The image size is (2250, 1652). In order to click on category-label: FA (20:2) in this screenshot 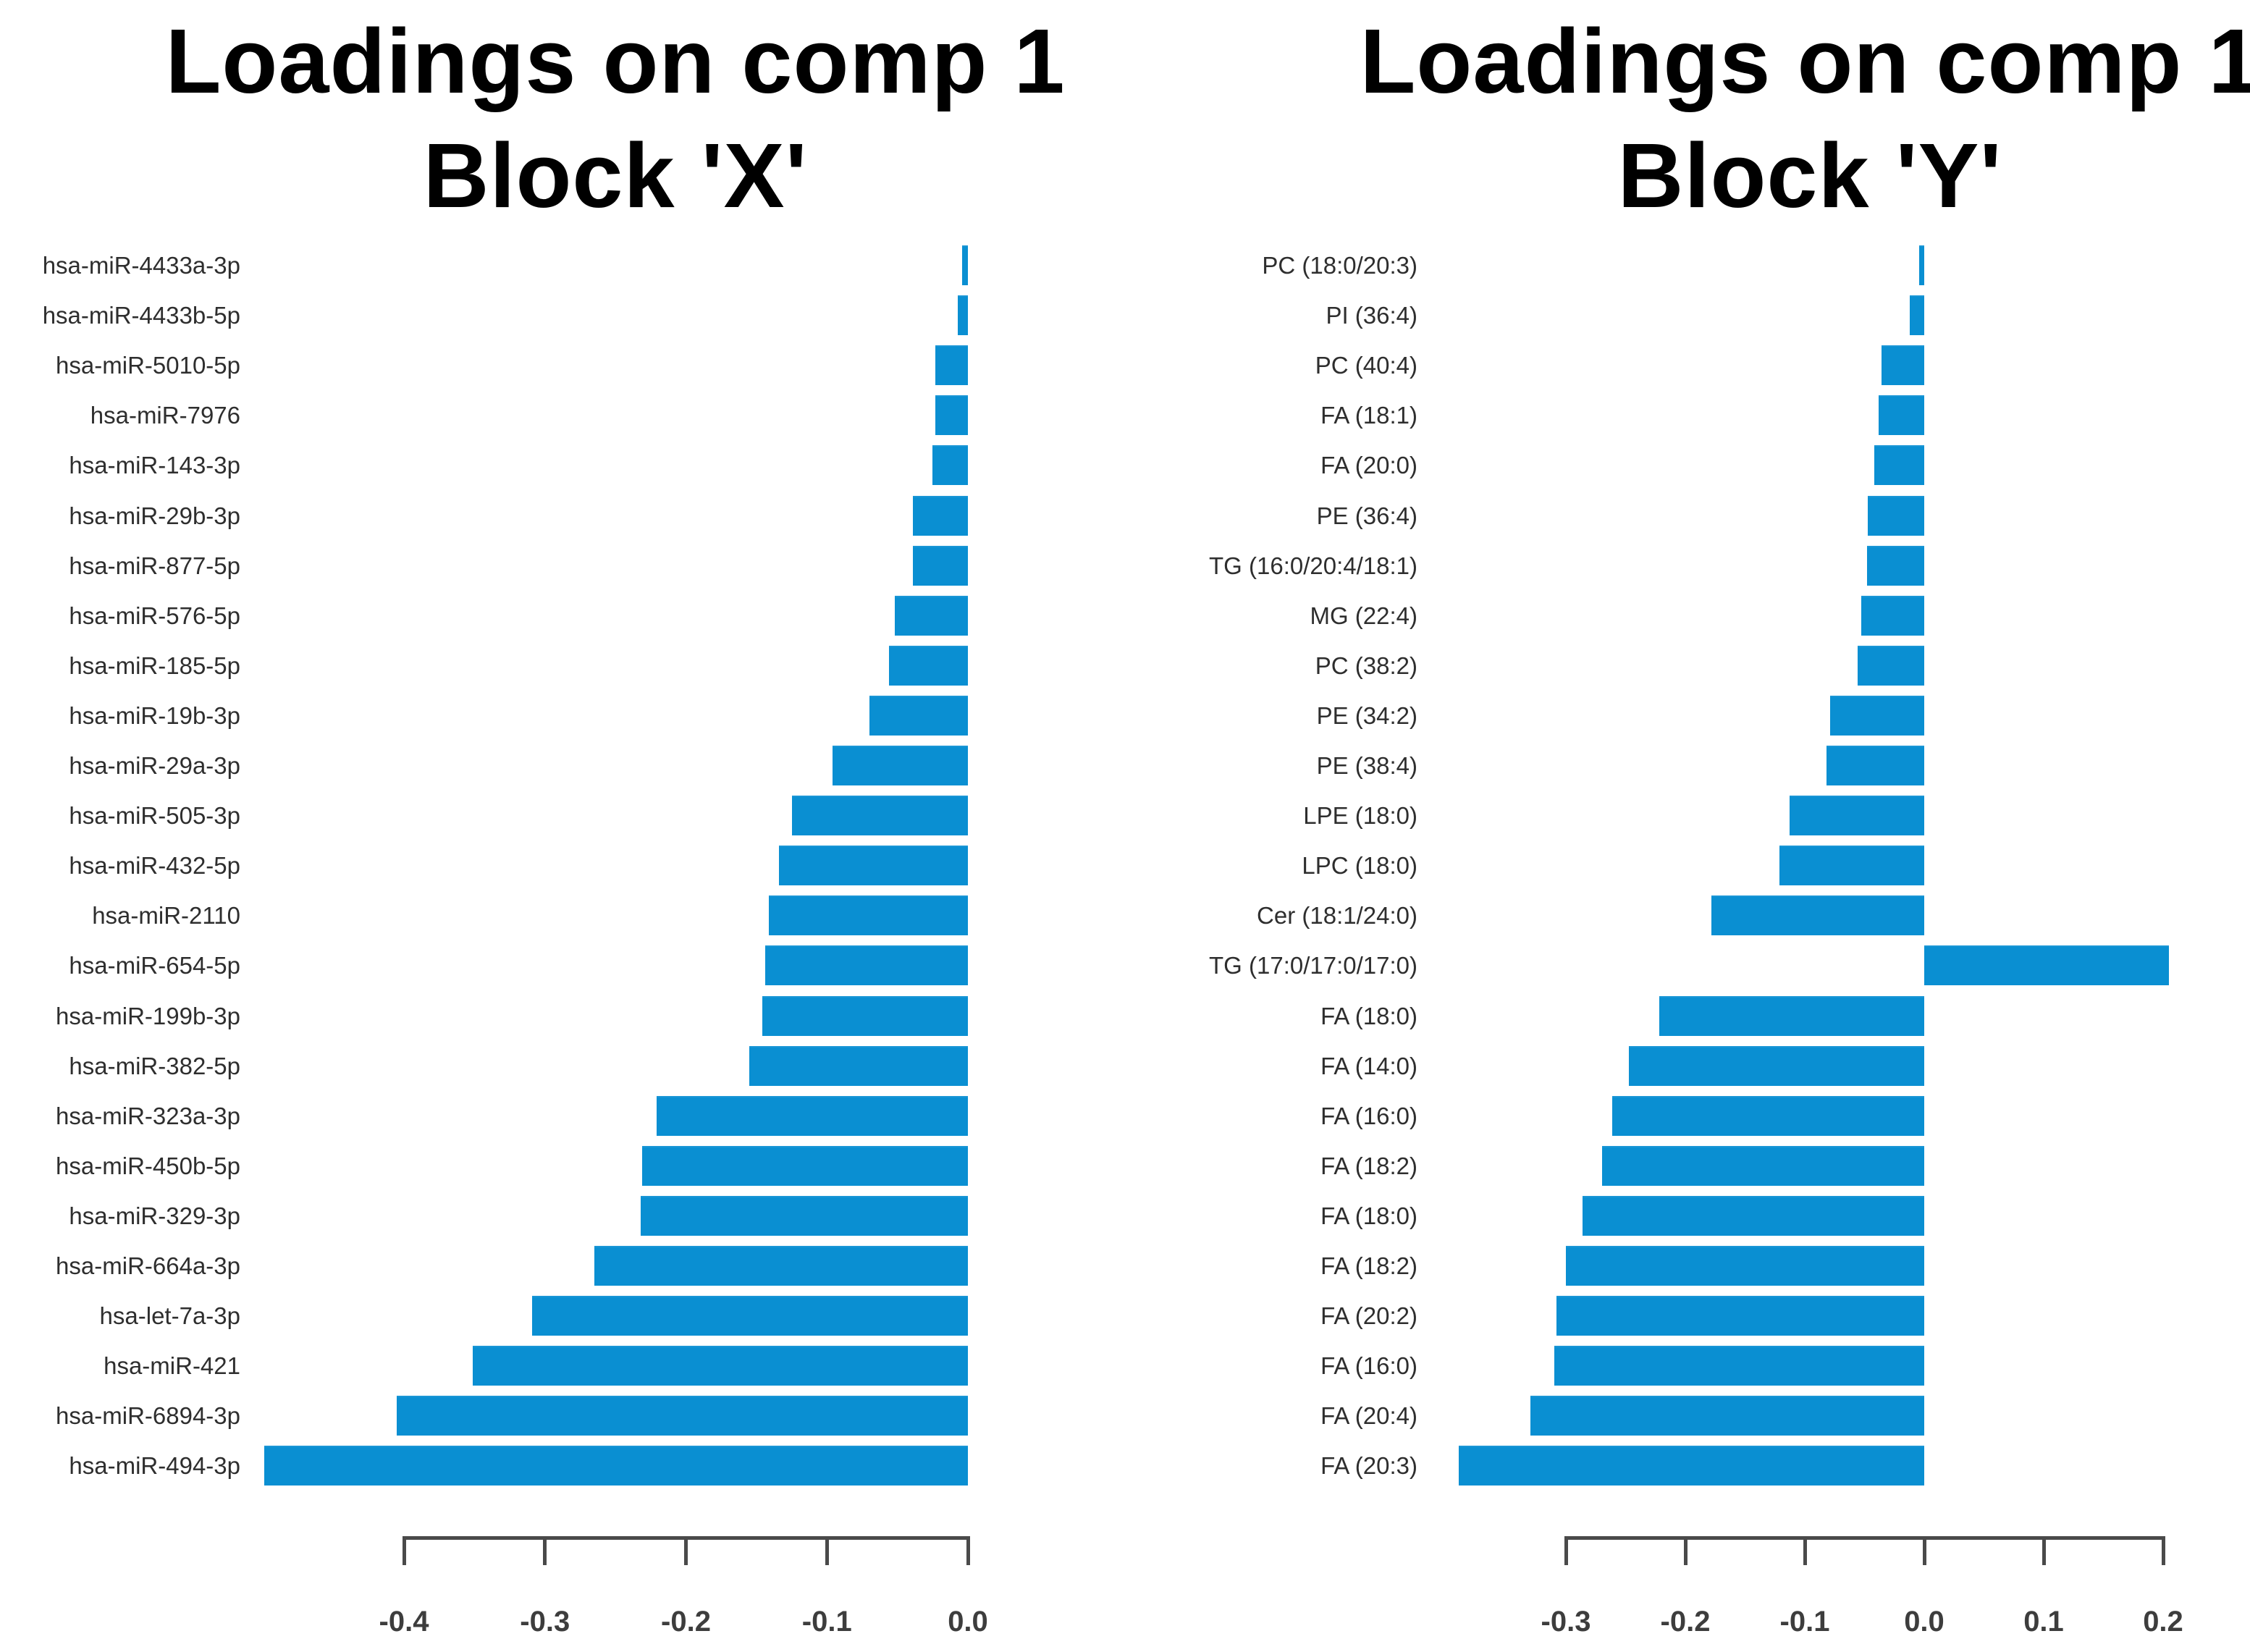, I will do `click(1368, 1316)`.